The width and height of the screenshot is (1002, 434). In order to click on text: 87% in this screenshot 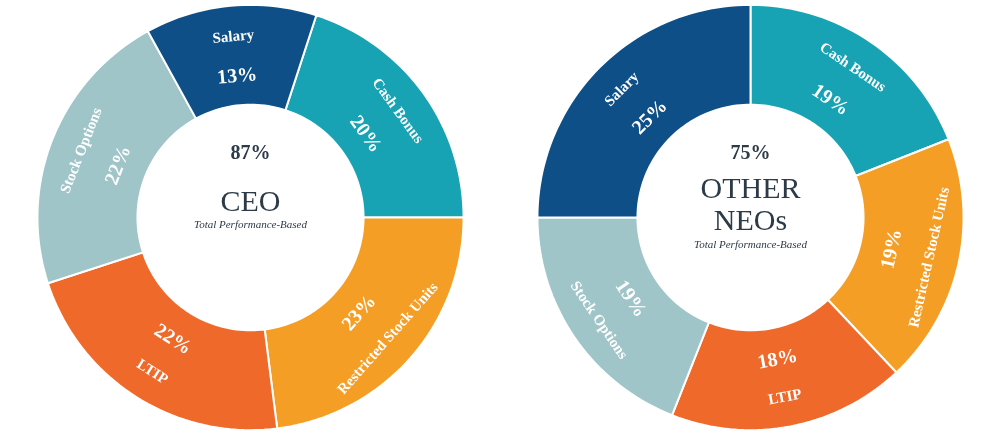, I will do `click(250, 152)`.